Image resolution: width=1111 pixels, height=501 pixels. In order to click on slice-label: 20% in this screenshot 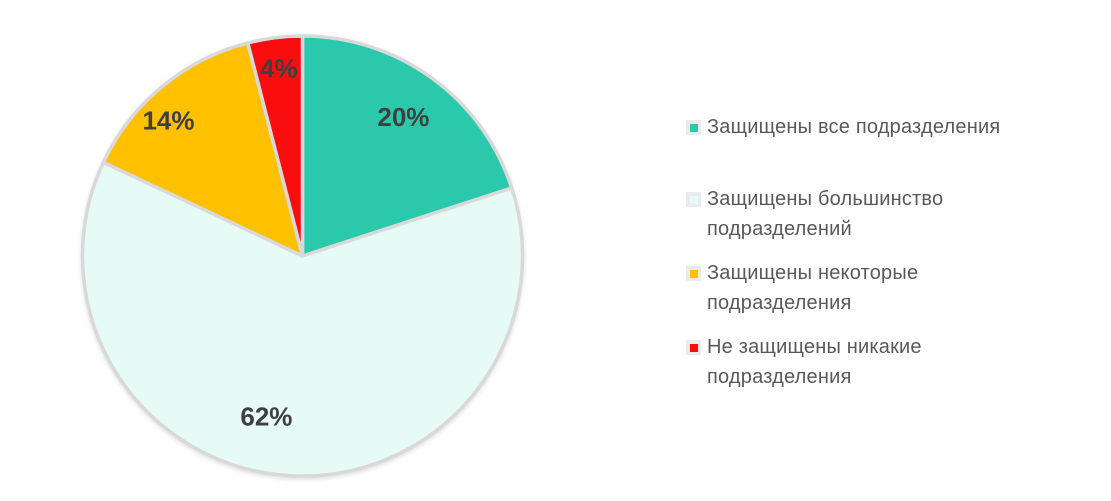, I will do `click(403, 117)`.